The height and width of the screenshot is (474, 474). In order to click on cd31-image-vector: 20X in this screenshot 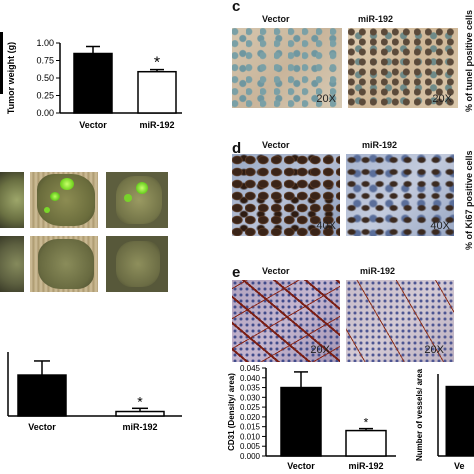, I will do `click(286, 321)`.